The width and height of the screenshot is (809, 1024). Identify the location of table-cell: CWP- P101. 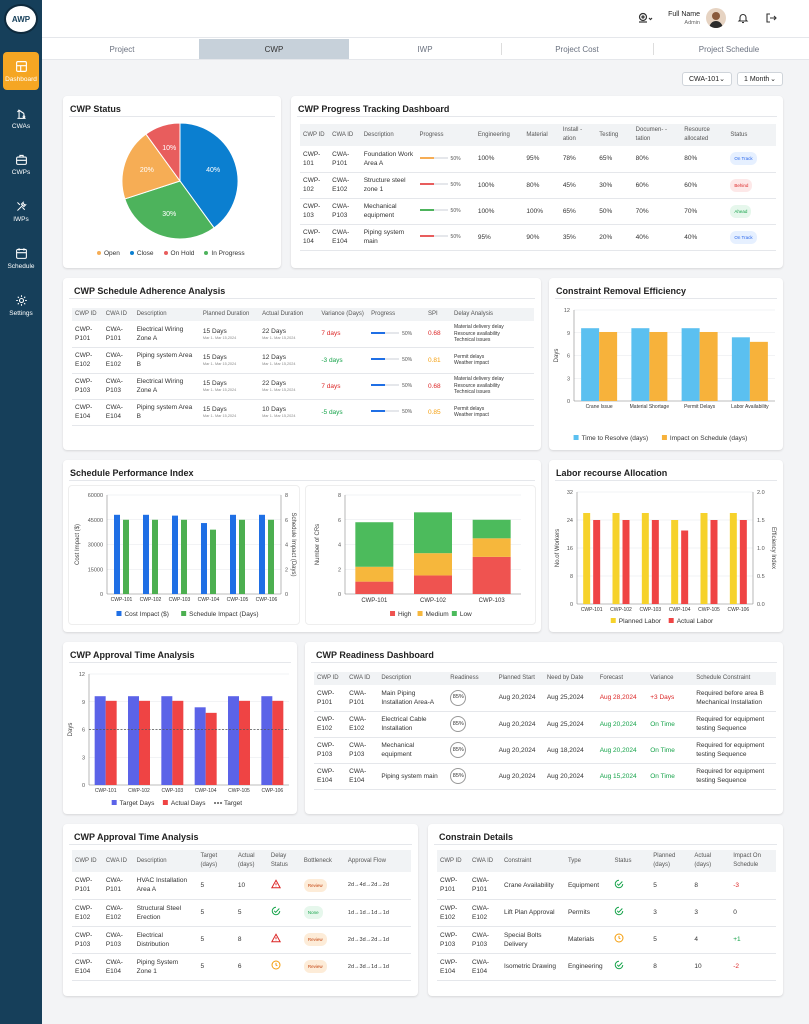
(87, 886).